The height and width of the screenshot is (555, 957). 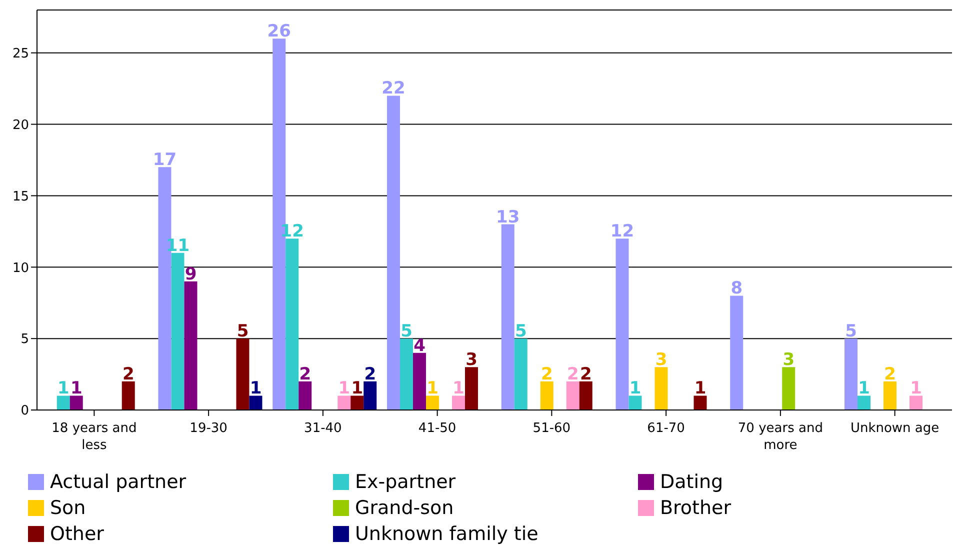 I want to click on y-tick-label: 10, so click(x=20, y=268).